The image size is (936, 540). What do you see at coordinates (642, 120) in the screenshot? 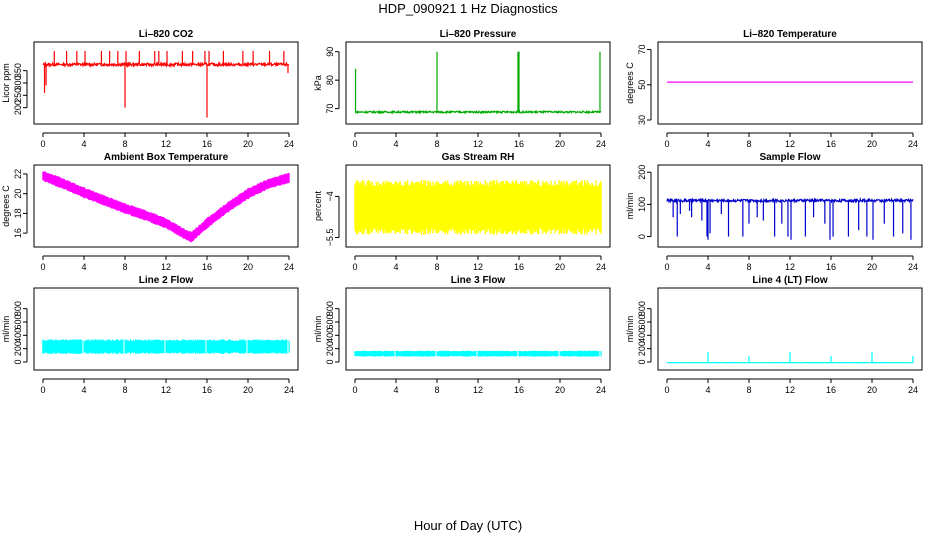
I see `y-tick-label: 30` at bounding box center [642, 120].